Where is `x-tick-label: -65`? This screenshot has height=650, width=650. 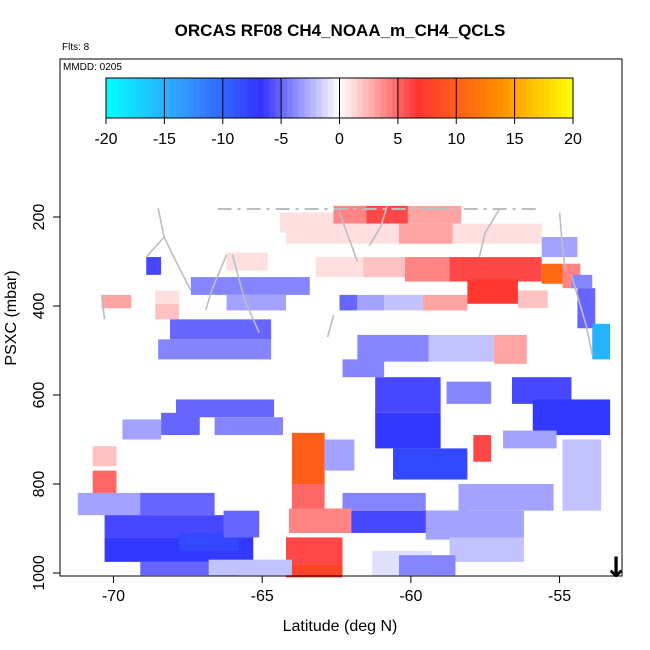
x-tick-label: -65 is located at coordinates (262, 596).